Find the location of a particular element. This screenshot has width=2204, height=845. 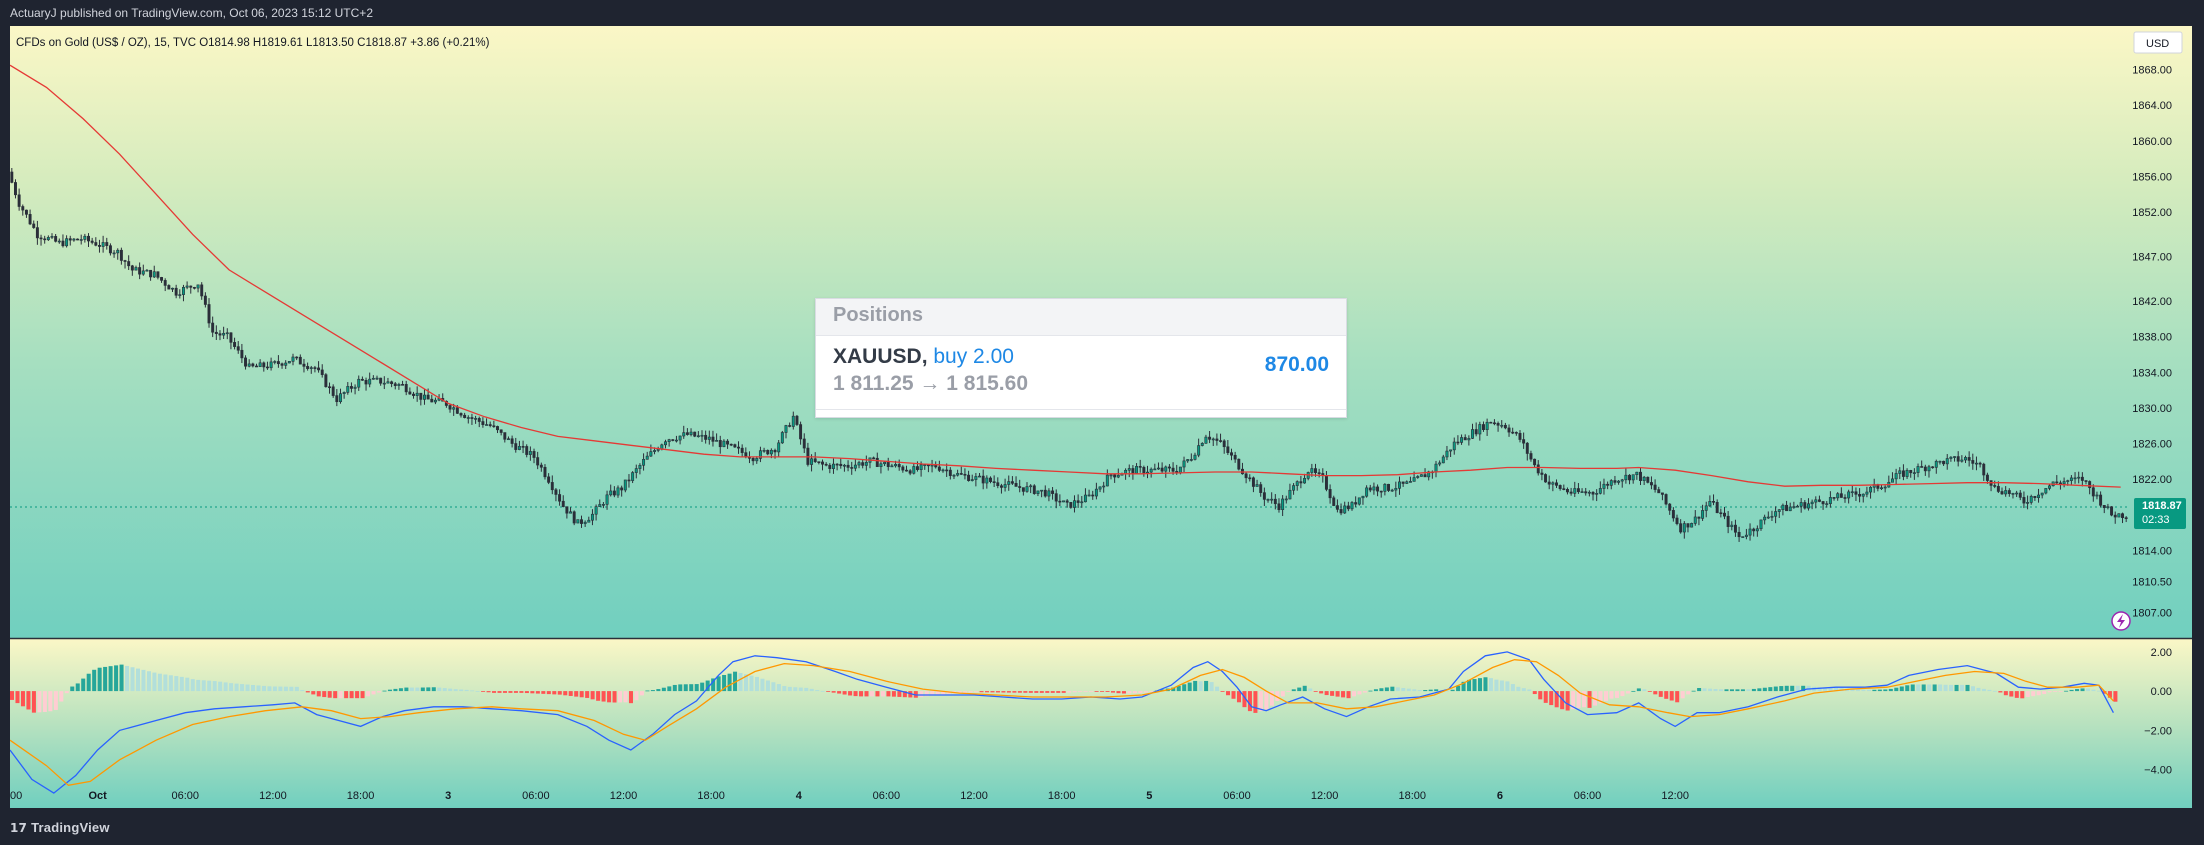

currency-button: USD is located at coordinates (2158, 42).